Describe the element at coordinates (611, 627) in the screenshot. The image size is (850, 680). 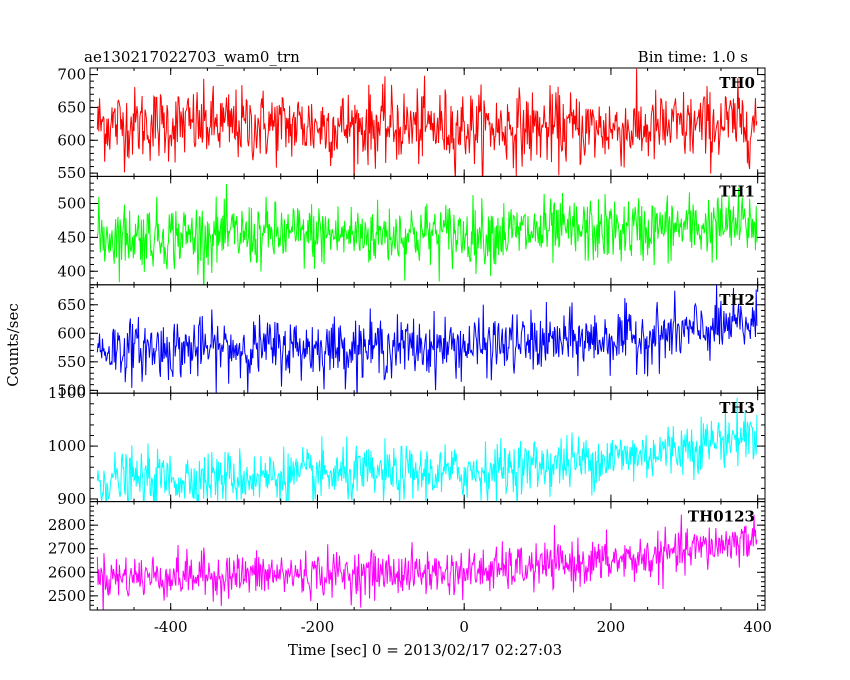
I see `x-tick-label: 200` at that location.